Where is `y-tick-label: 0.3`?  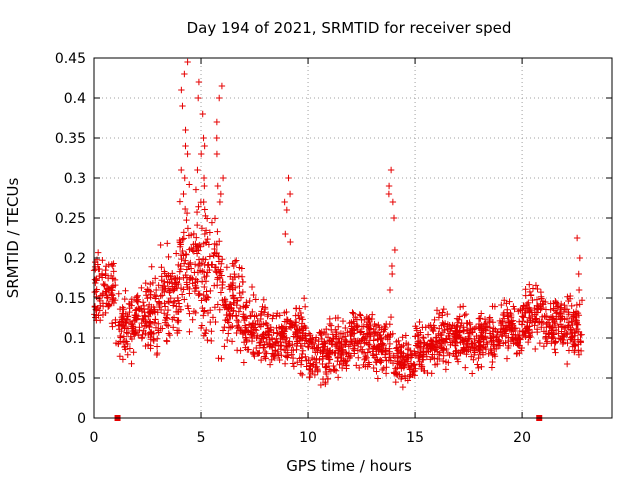 y-tick-label: 0.3 is located at coordinates (75, 179).